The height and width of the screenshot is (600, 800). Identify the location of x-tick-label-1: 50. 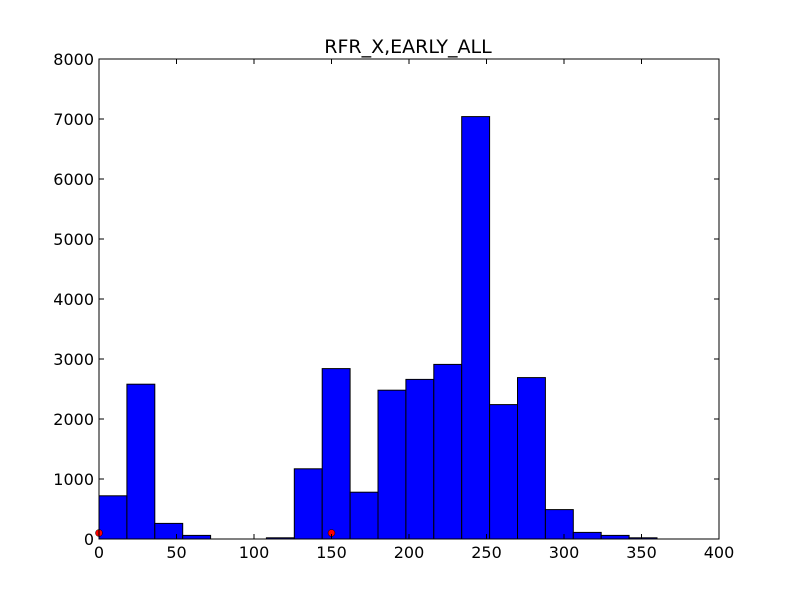
(176, 552).